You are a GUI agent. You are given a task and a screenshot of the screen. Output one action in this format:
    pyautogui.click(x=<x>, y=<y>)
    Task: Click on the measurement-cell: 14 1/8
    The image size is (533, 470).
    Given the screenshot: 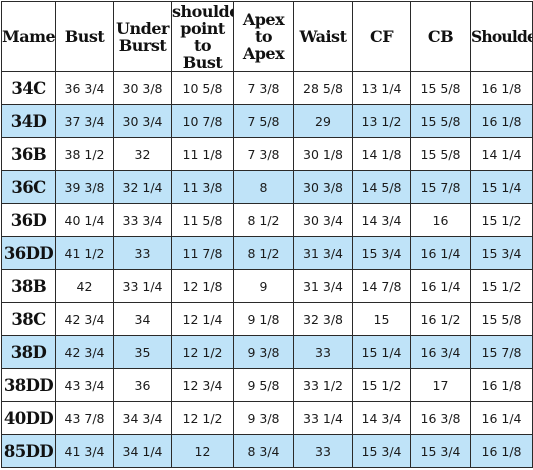 What is the action you would take?
    pyautogui.click(x=381, y=154)
    